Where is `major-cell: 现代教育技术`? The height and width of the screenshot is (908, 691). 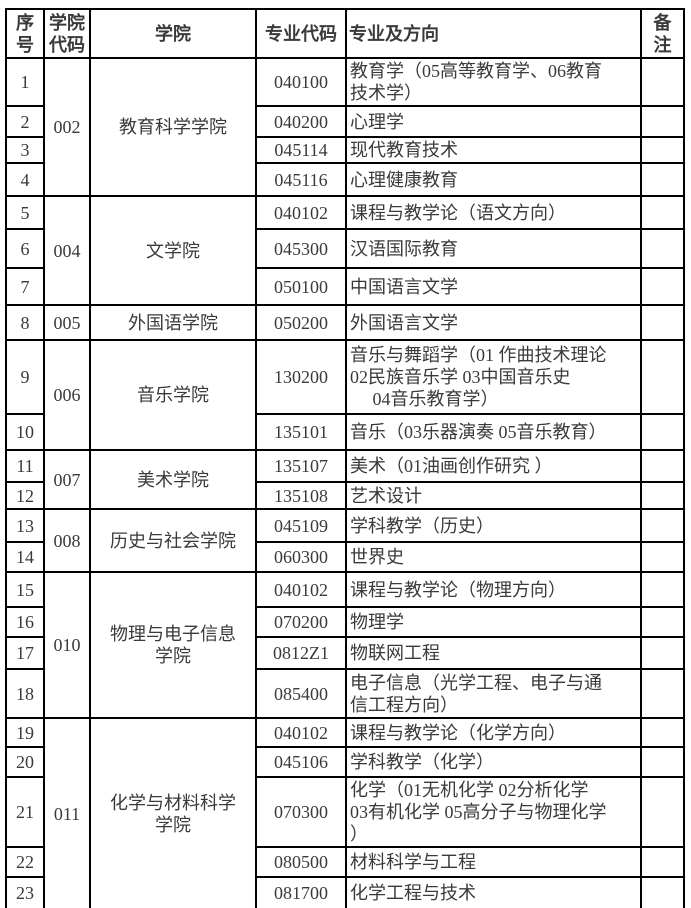 major-cell: 现代教育技术 is located at coordinates (493, 150).